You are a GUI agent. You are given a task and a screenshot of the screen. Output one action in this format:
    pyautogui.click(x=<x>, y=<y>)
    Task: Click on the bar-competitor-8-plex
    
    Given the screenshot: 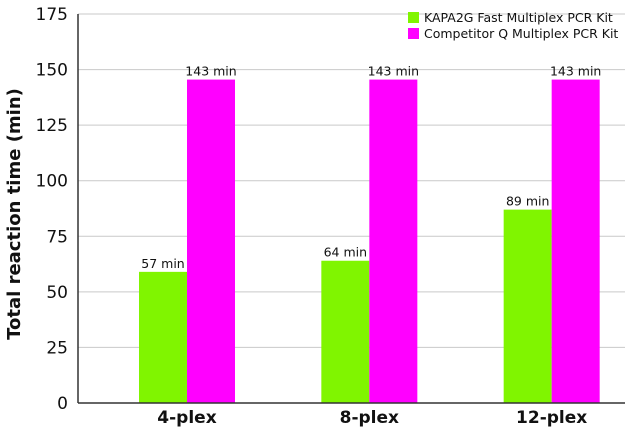 What is the action you would take?
    pyautogui.click(x=393, y=241)
    